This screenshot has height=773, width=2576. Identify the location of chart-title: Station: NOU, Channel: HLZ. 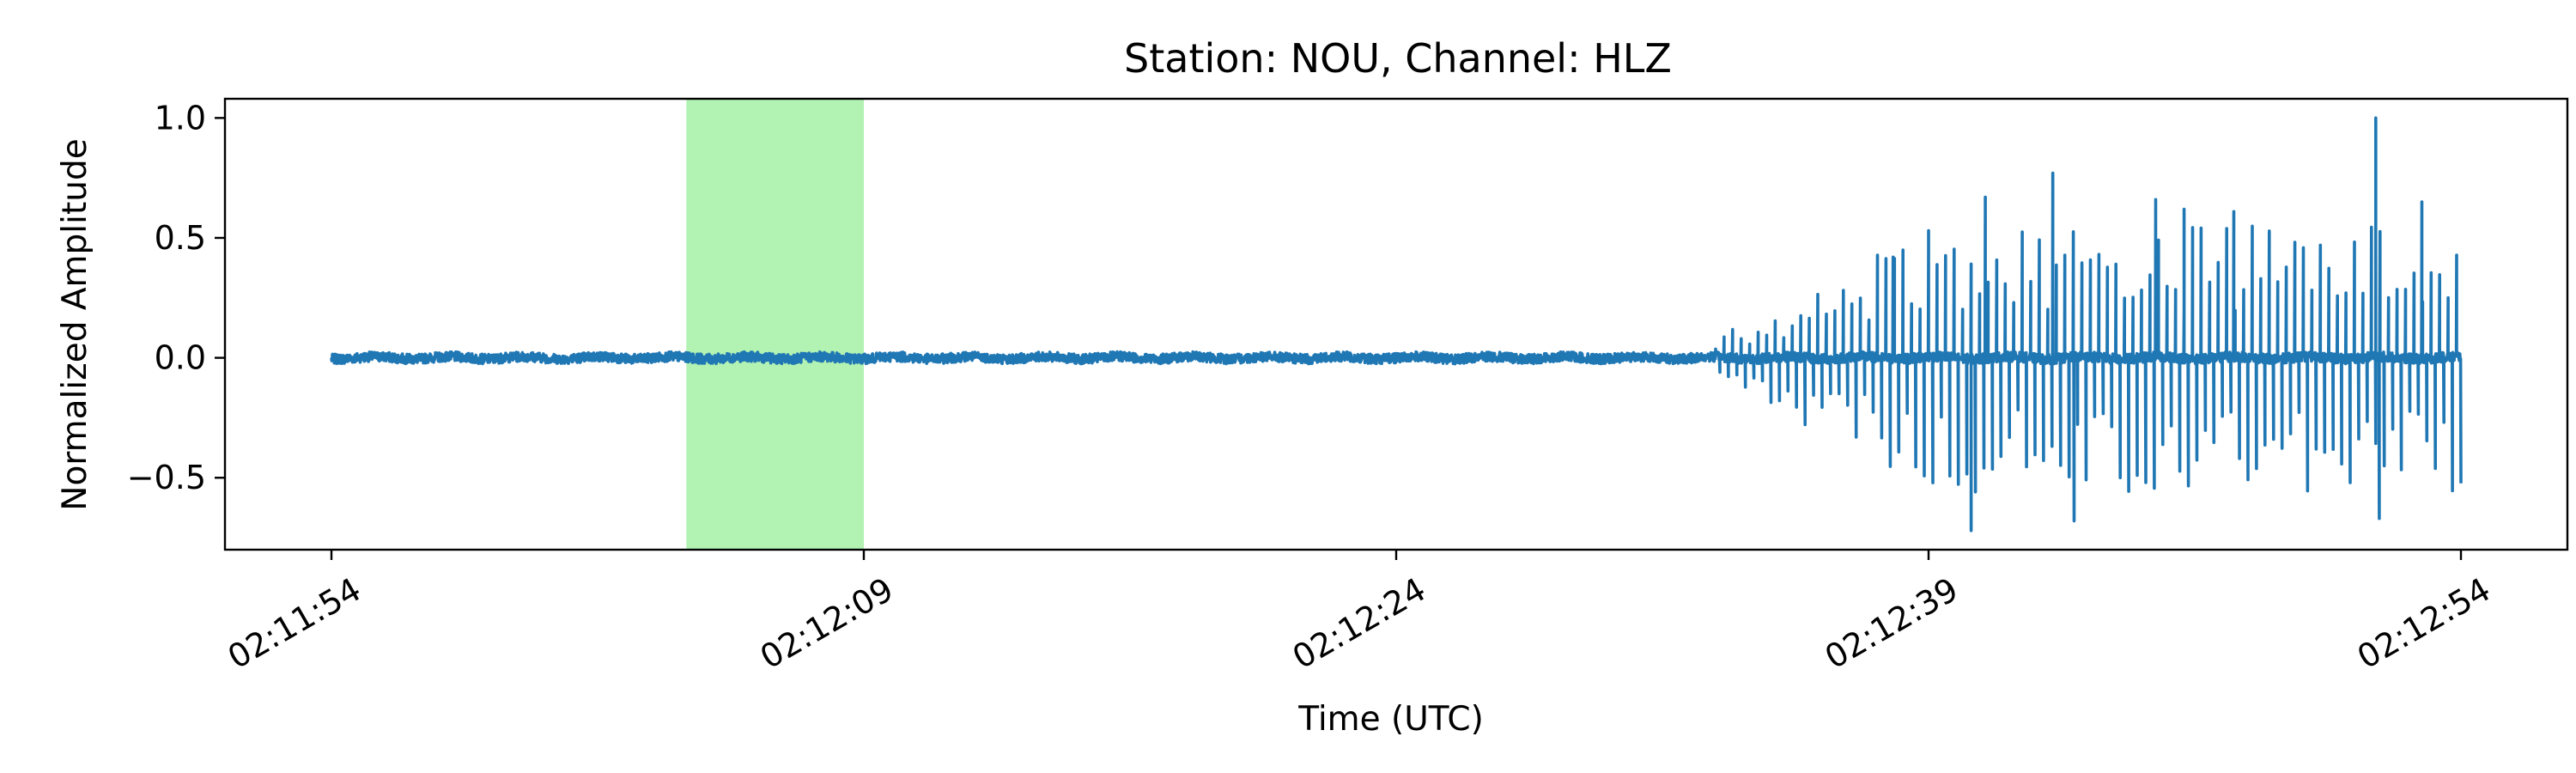
(1398, 58).